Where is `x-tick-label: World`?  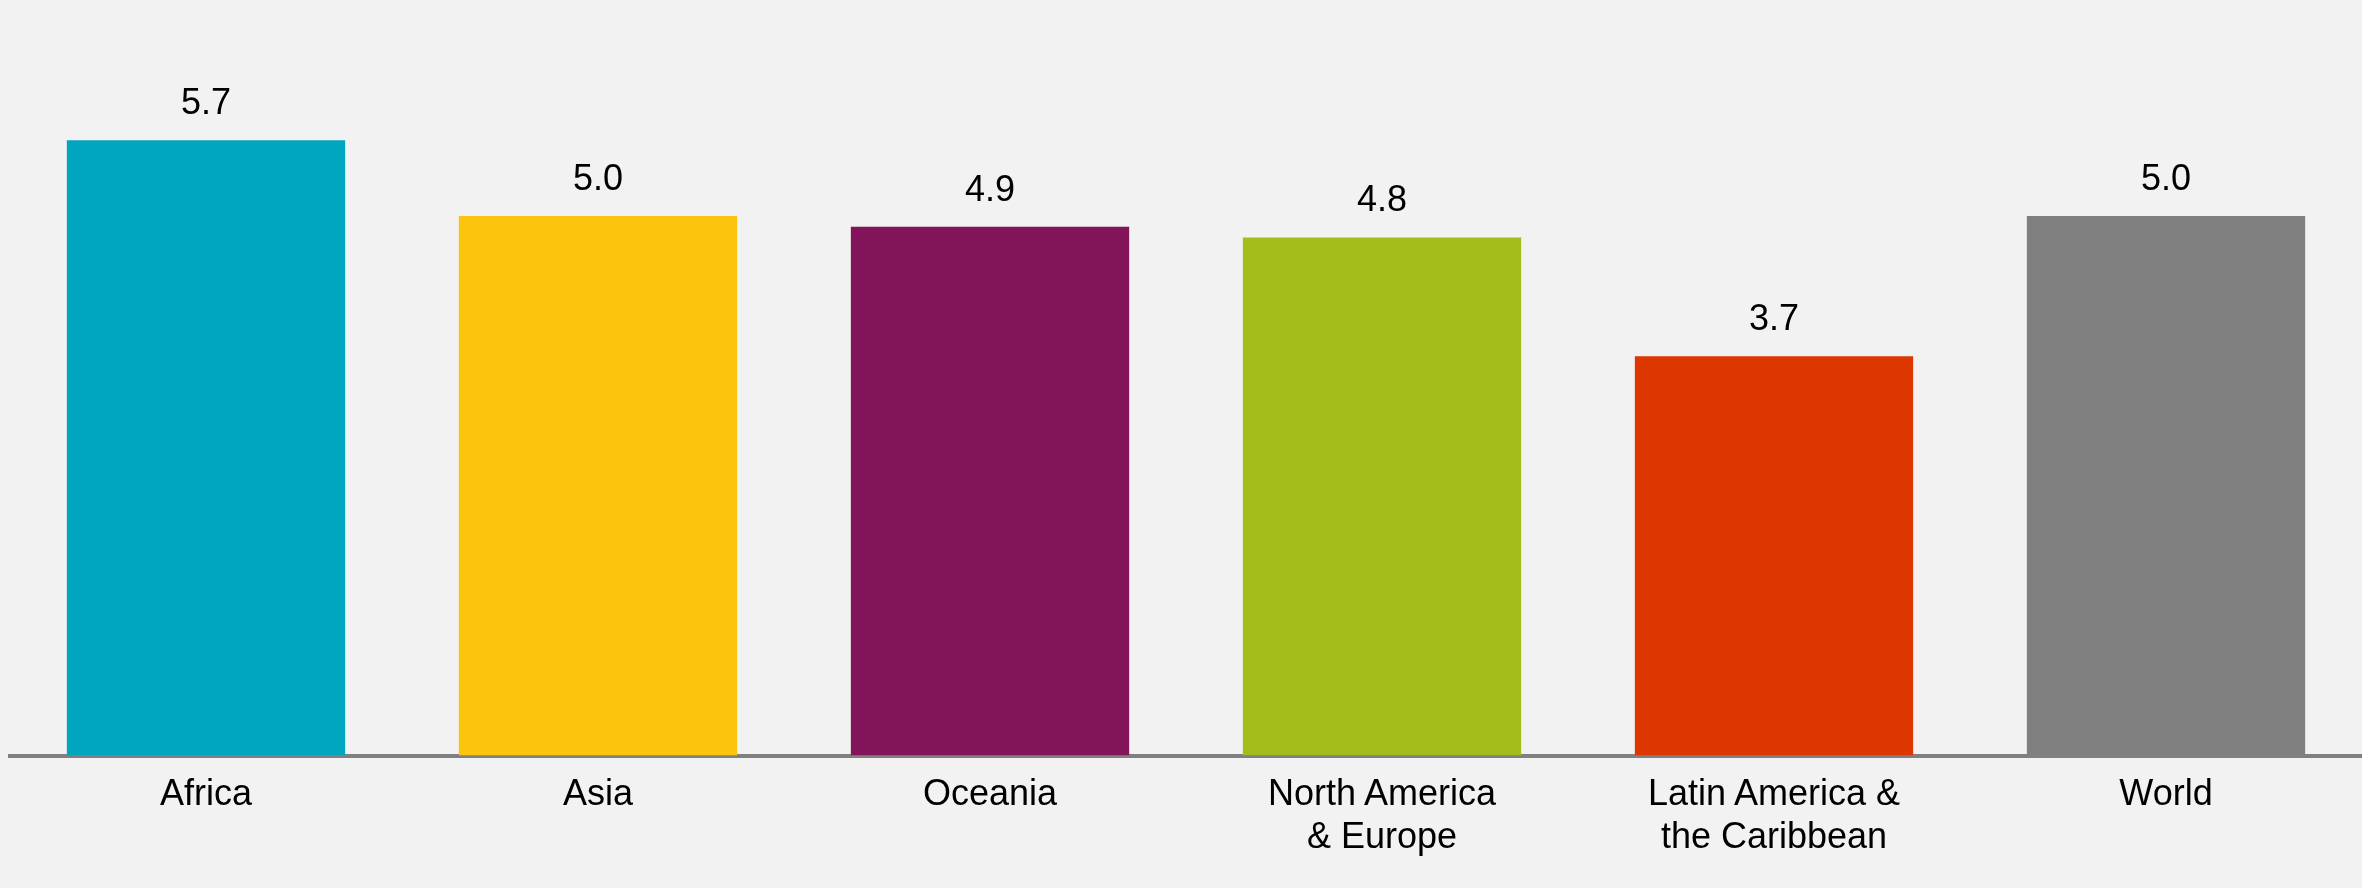 x-tick-label: World is located at coordinates (2166, 793).